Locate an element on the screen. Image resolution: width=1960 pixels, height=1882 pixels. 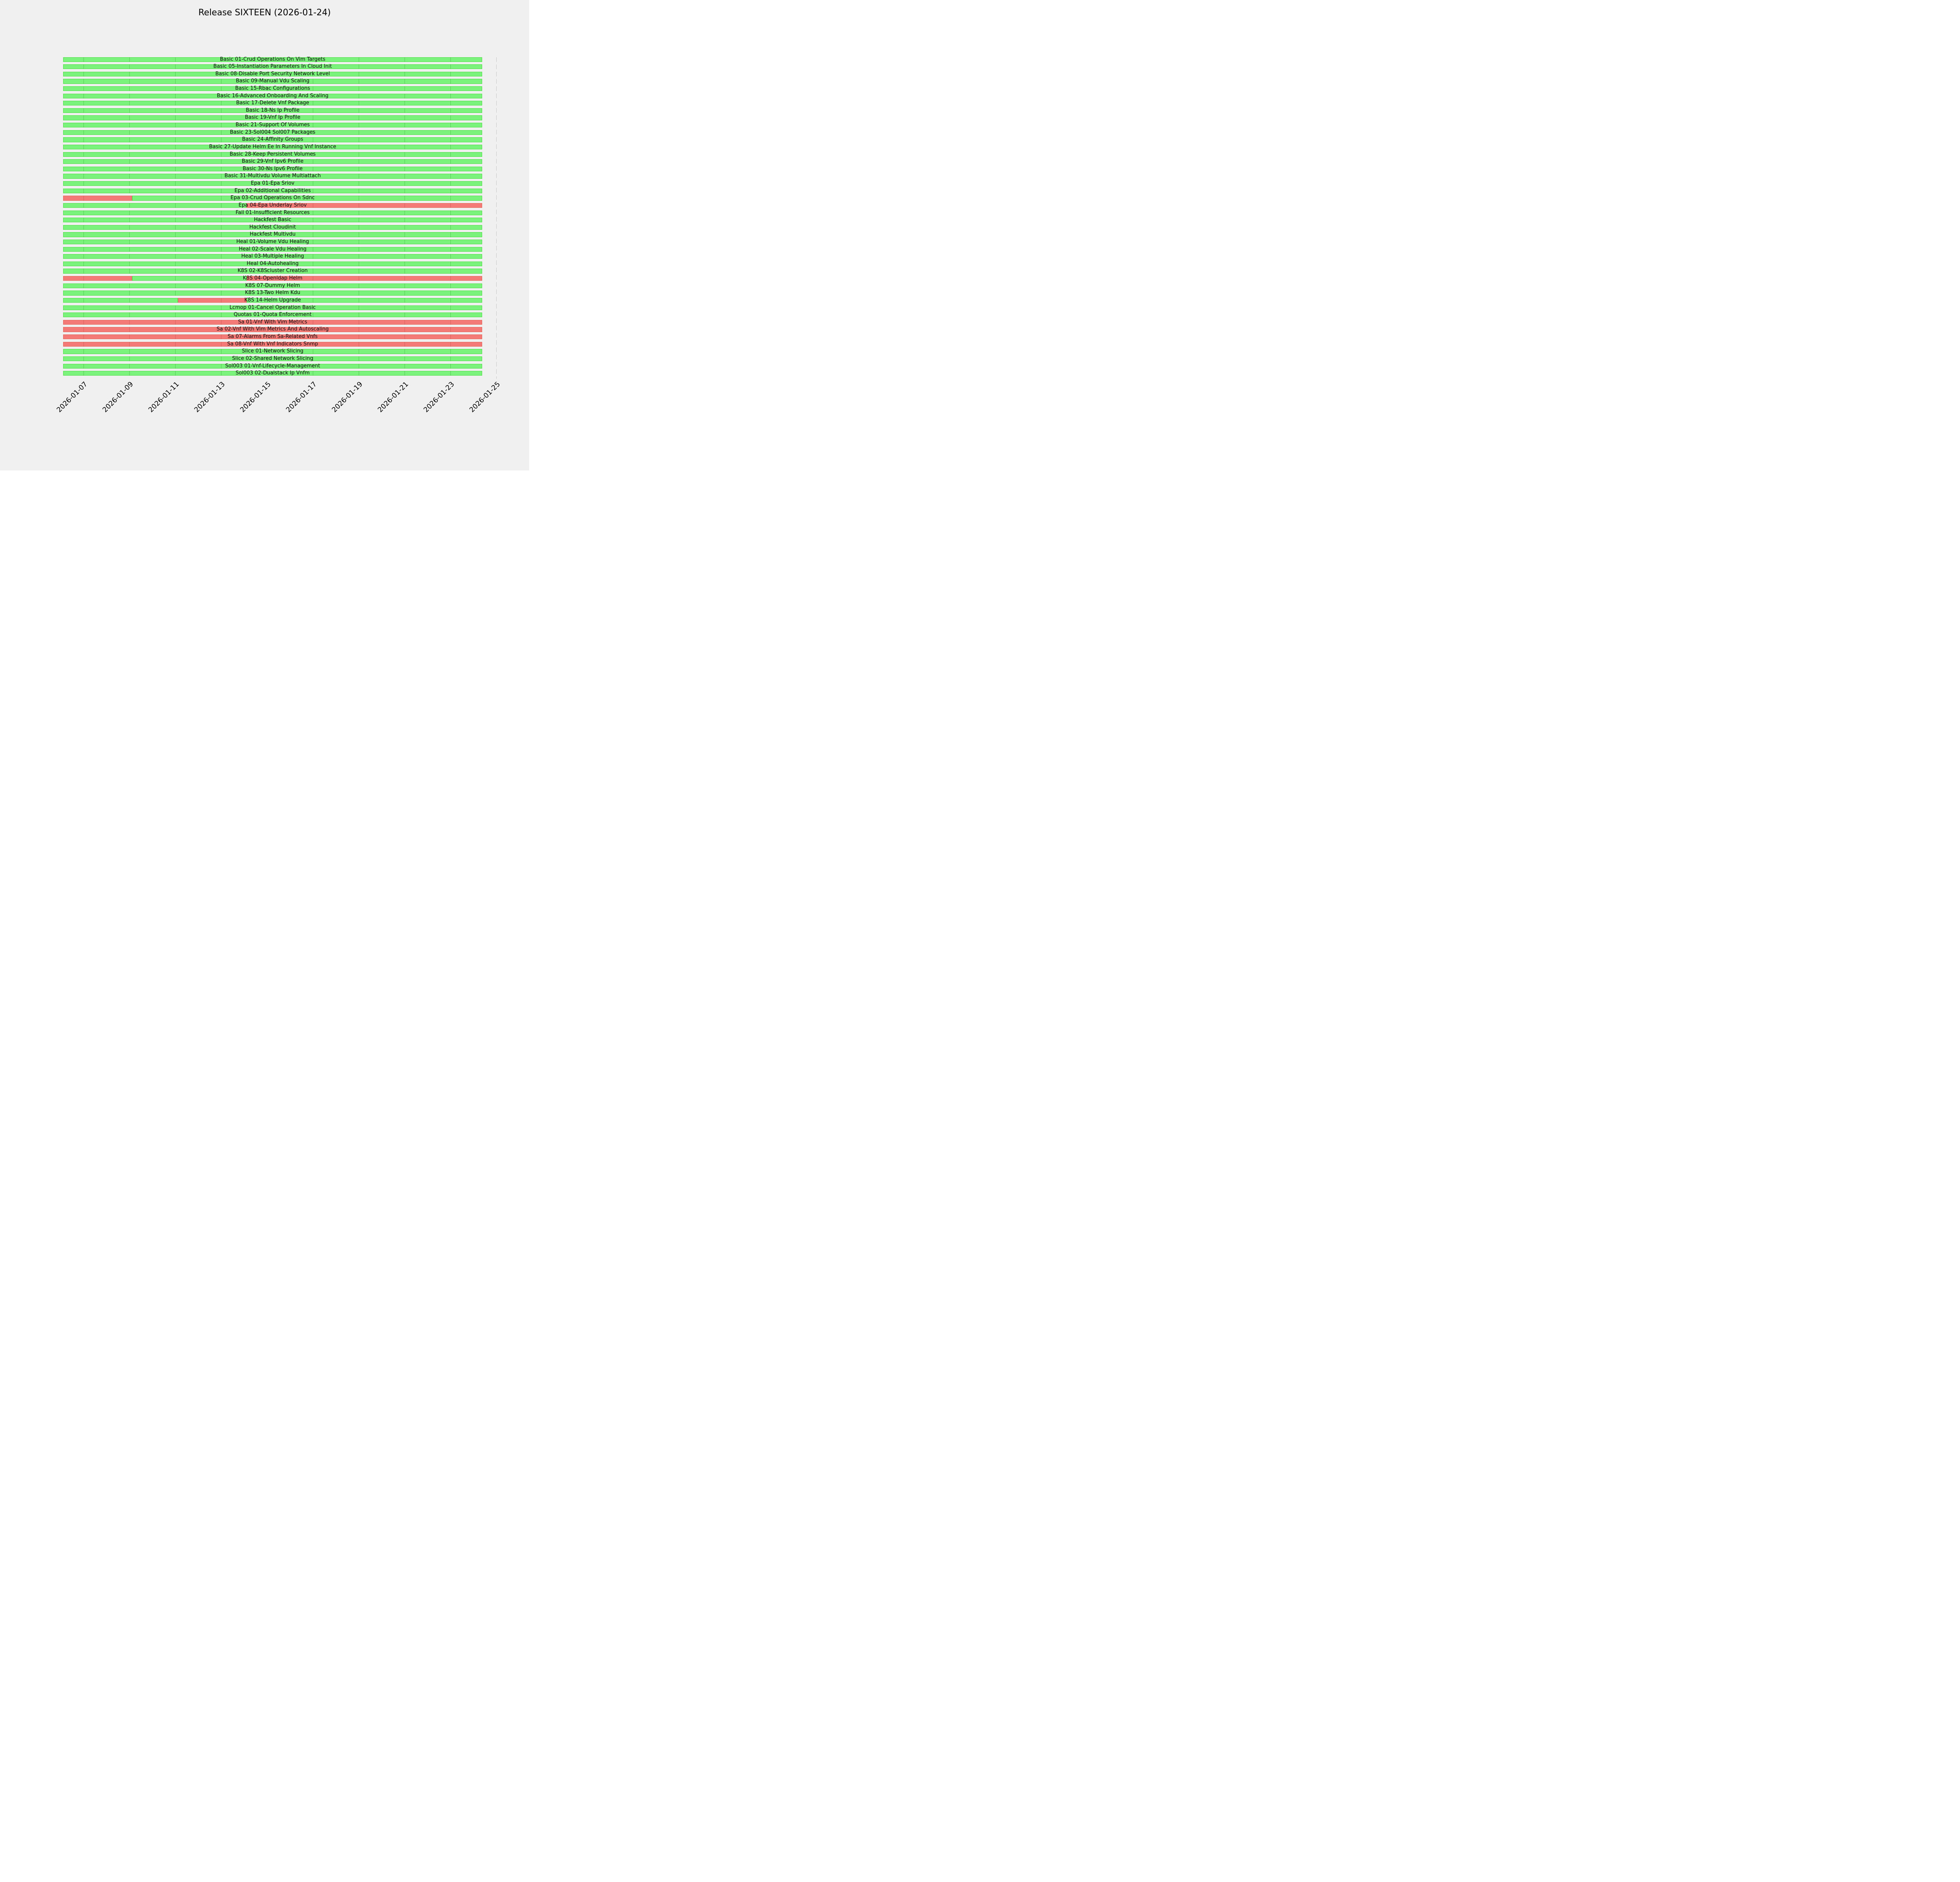
task-row: Sa 08-Vnf With Vnf Indicators Snmp is located at coordinates (272, 344).